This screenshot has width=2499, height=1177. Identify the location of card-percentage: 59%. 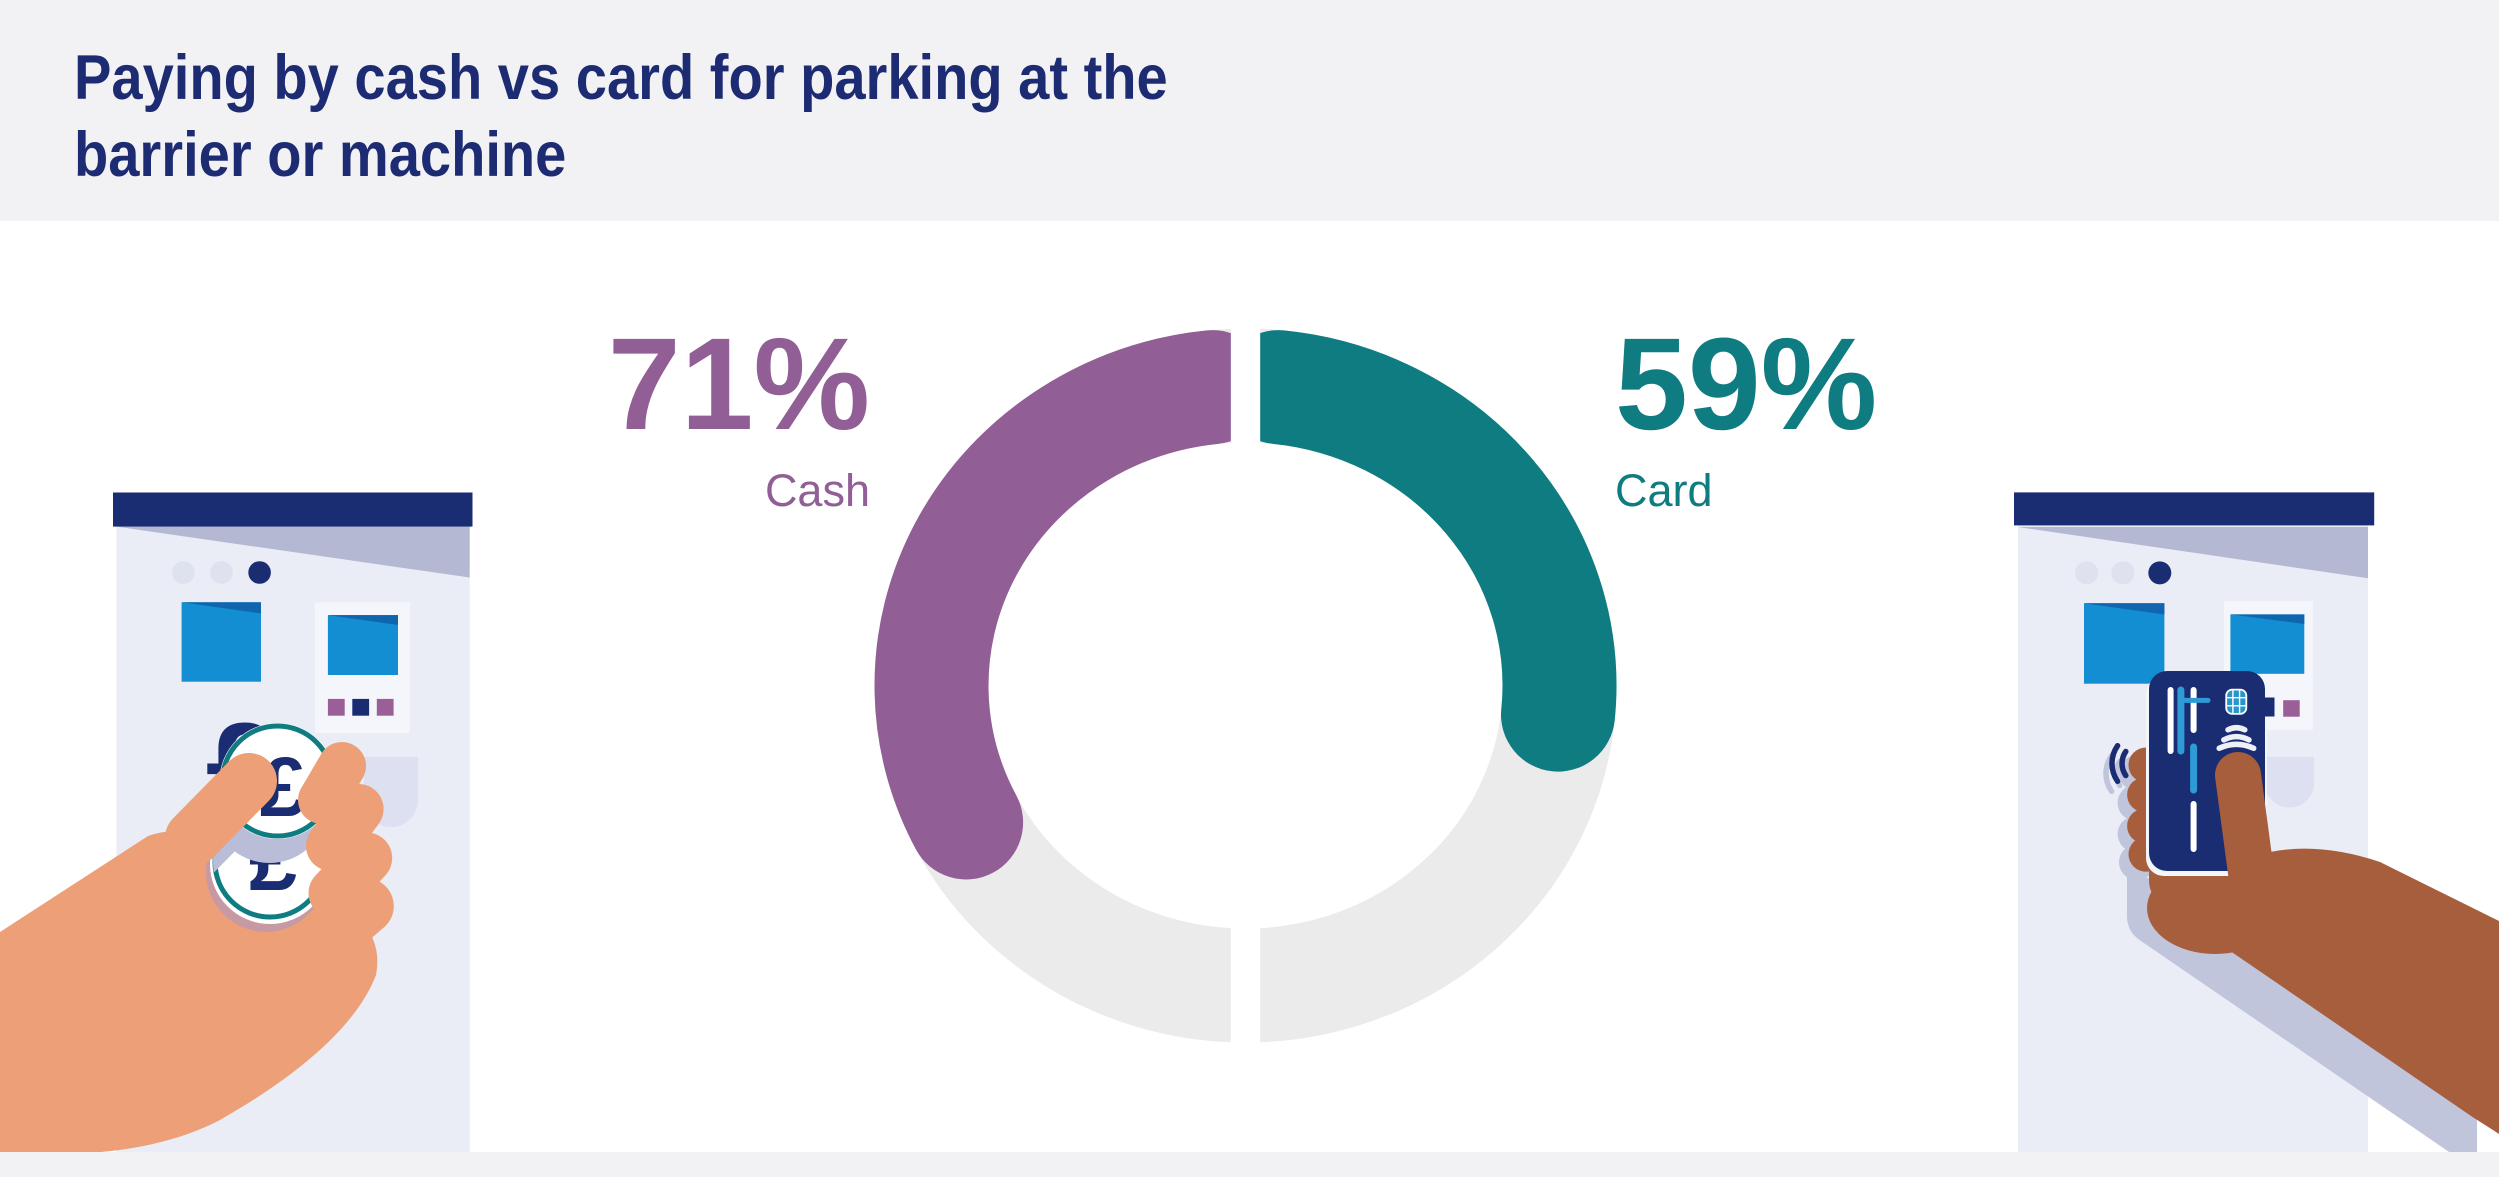
(1746, 383).